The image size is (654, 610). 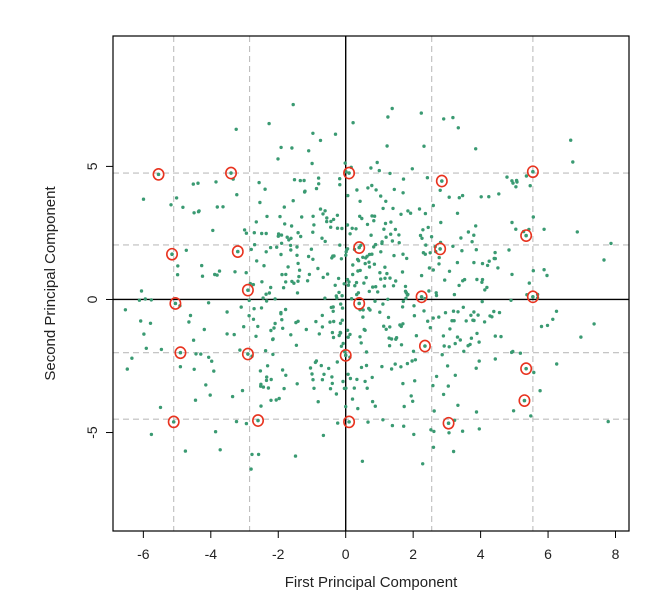 I want to click on x-axis-label: First Principal Component, so click(x=371, y=582).